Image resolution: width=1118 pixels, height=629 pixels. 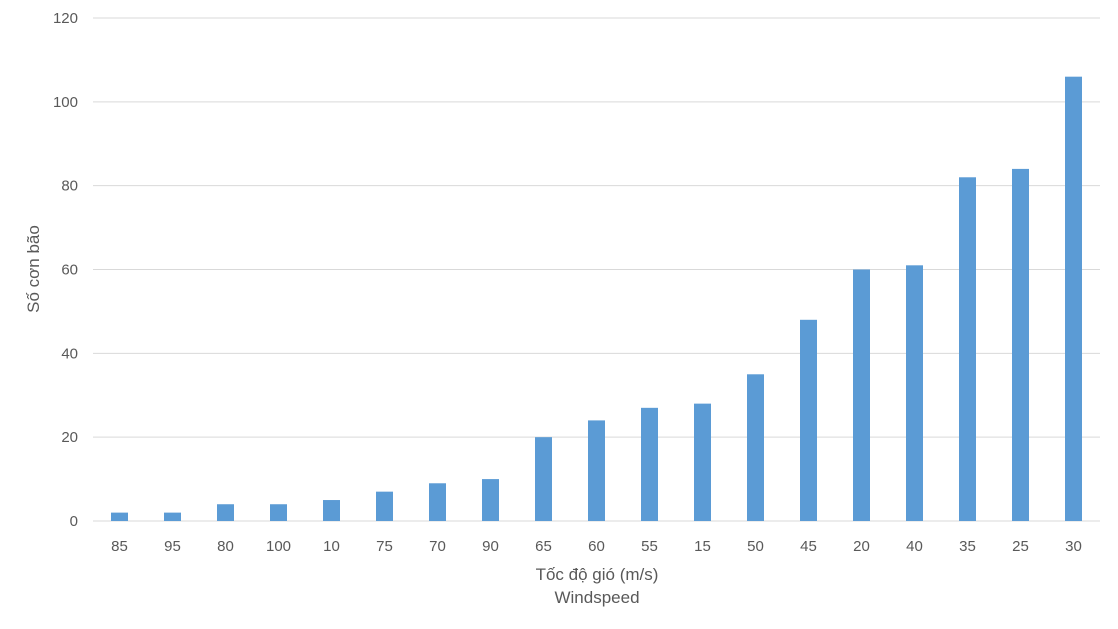 I want to click on x-axis-tick-labels: 85 95 80 100 10 75 70 90 65 60 55 15 50 45 20 40 35 25 30, so click(x=596, y=546).